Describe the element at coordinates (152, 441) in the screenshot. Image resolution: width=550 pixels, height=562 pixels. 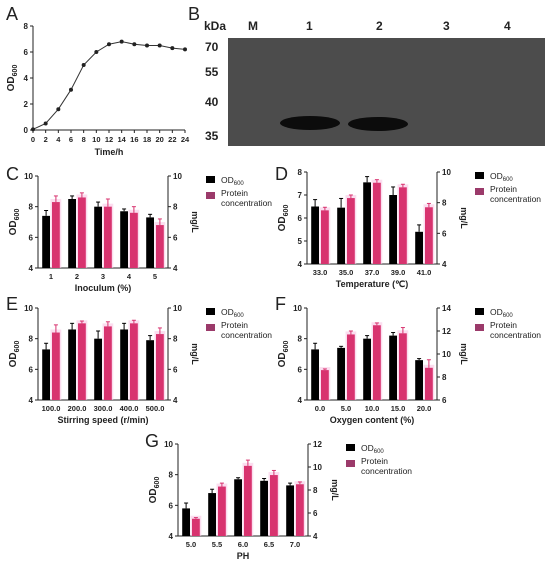
I see `panel-letter-g: G` at that location.